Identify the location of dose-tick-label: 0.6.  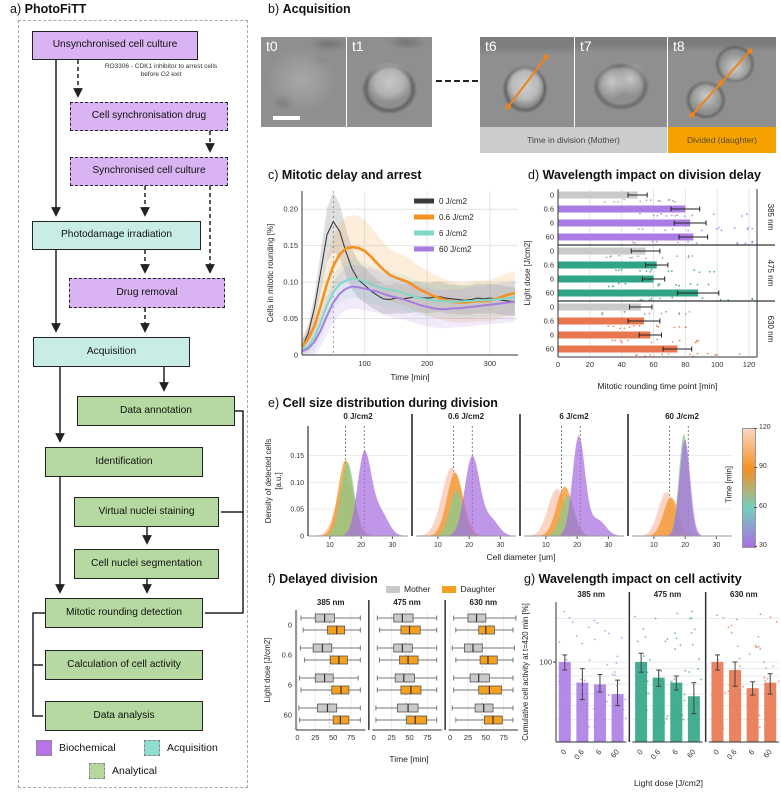
(549, 321).